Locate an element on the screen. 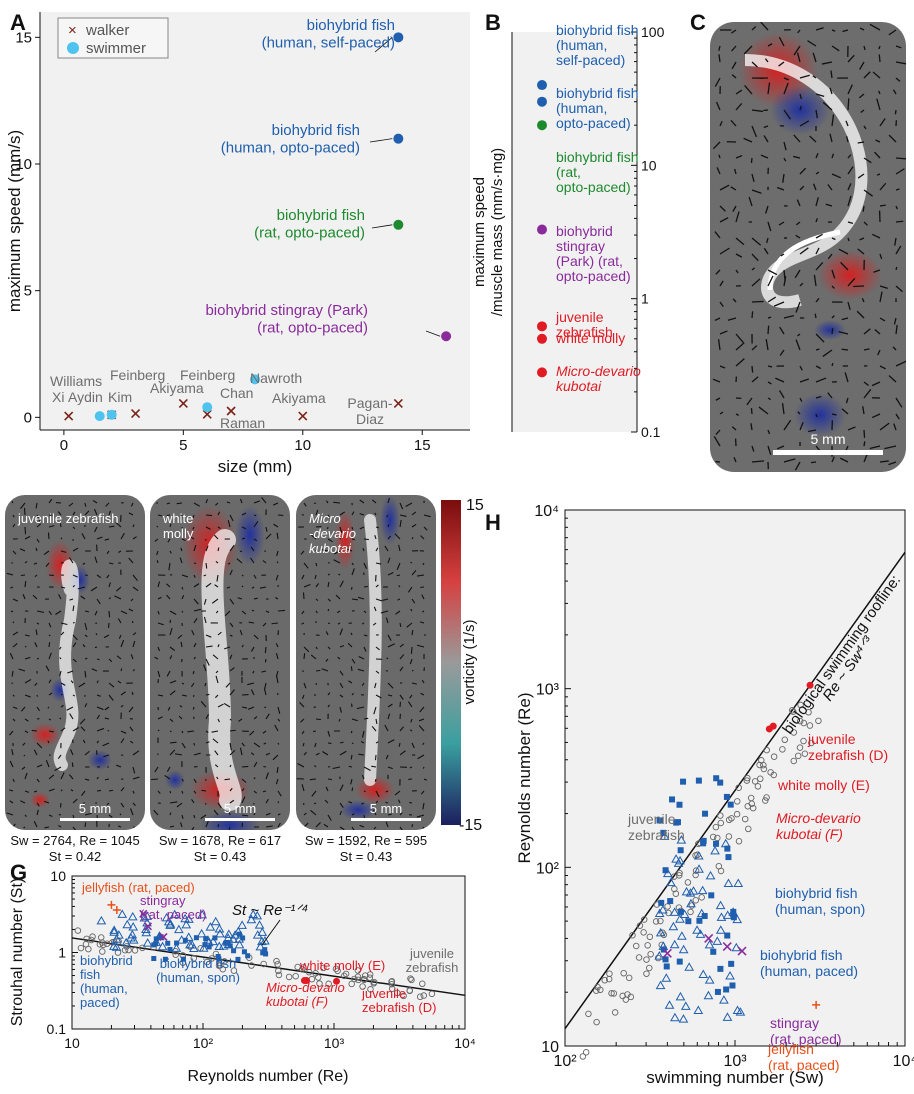 This screenshot has height=1094, width=914. flow-caption: Sw = 1678, Re = 617 is located at coordinates (220, 840).